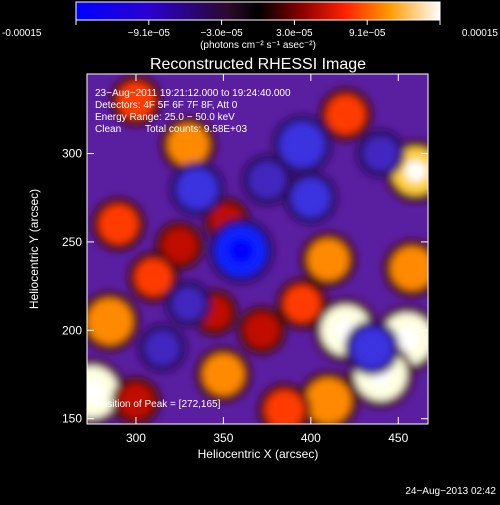 Image resolution: width=500 pixels, height=505 pixels. What do you see at coordinates (196, 129) in the screenshot?
I see `annotation-total-counts: Total counts: 9.58E+03` at bounding box center [196, 129].